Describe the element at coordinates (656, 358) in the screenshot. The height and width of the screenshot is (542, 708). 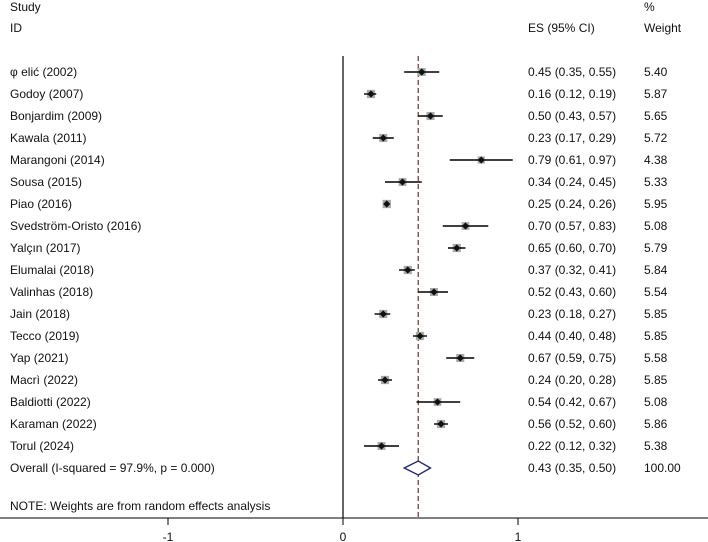
I see `study-weight: 5.58` at that location.